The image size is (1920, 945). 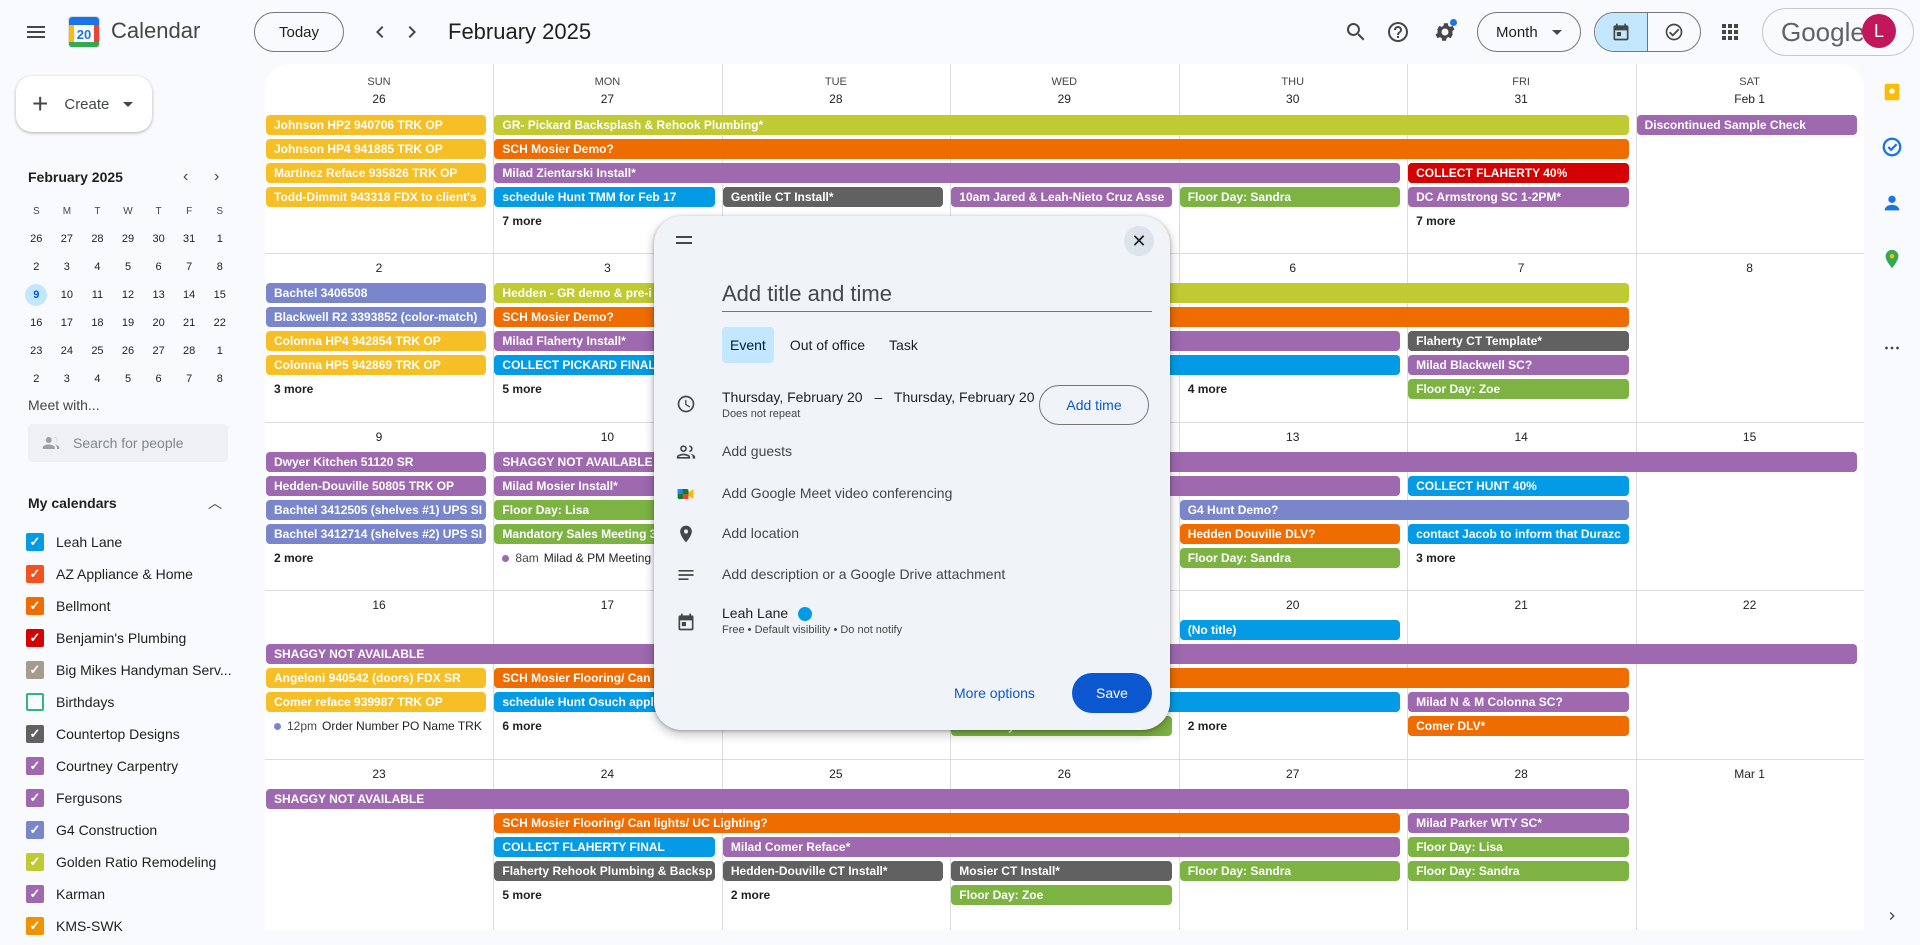 I want to click on search-icon, so click(x=1356, y=32).